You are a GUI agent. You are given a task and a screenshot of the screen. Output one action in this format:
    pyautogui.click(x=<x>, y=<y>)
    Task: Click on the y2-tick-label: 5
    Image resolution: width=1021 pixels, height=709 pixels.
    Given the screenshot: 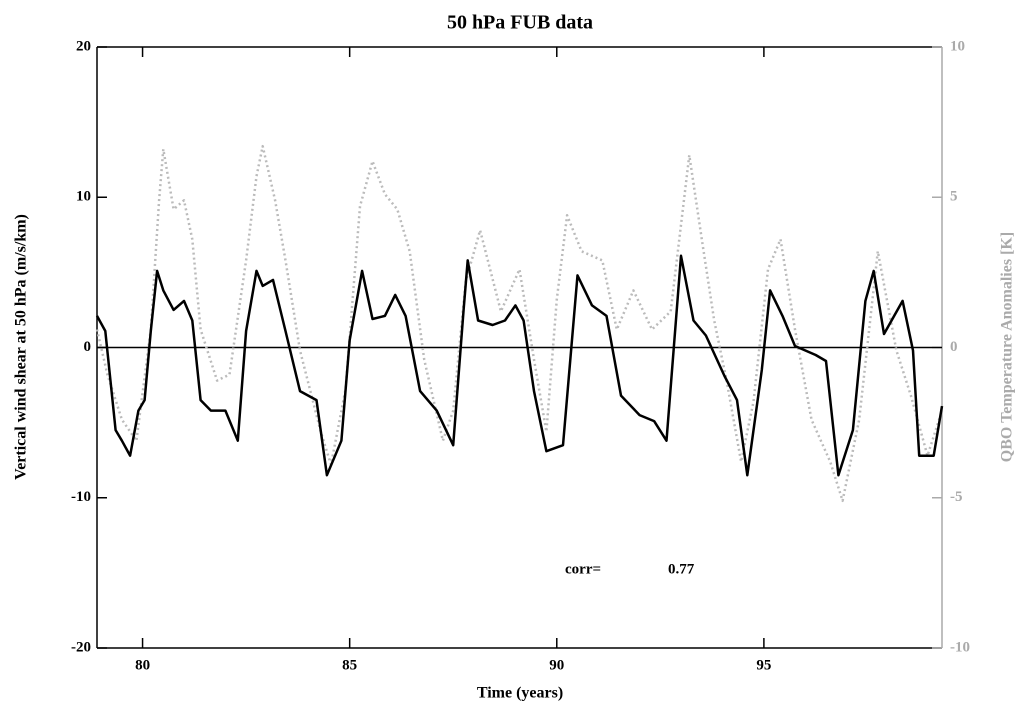 What is the action you would take?
    pyautogui.click(x=954, y=197)
    